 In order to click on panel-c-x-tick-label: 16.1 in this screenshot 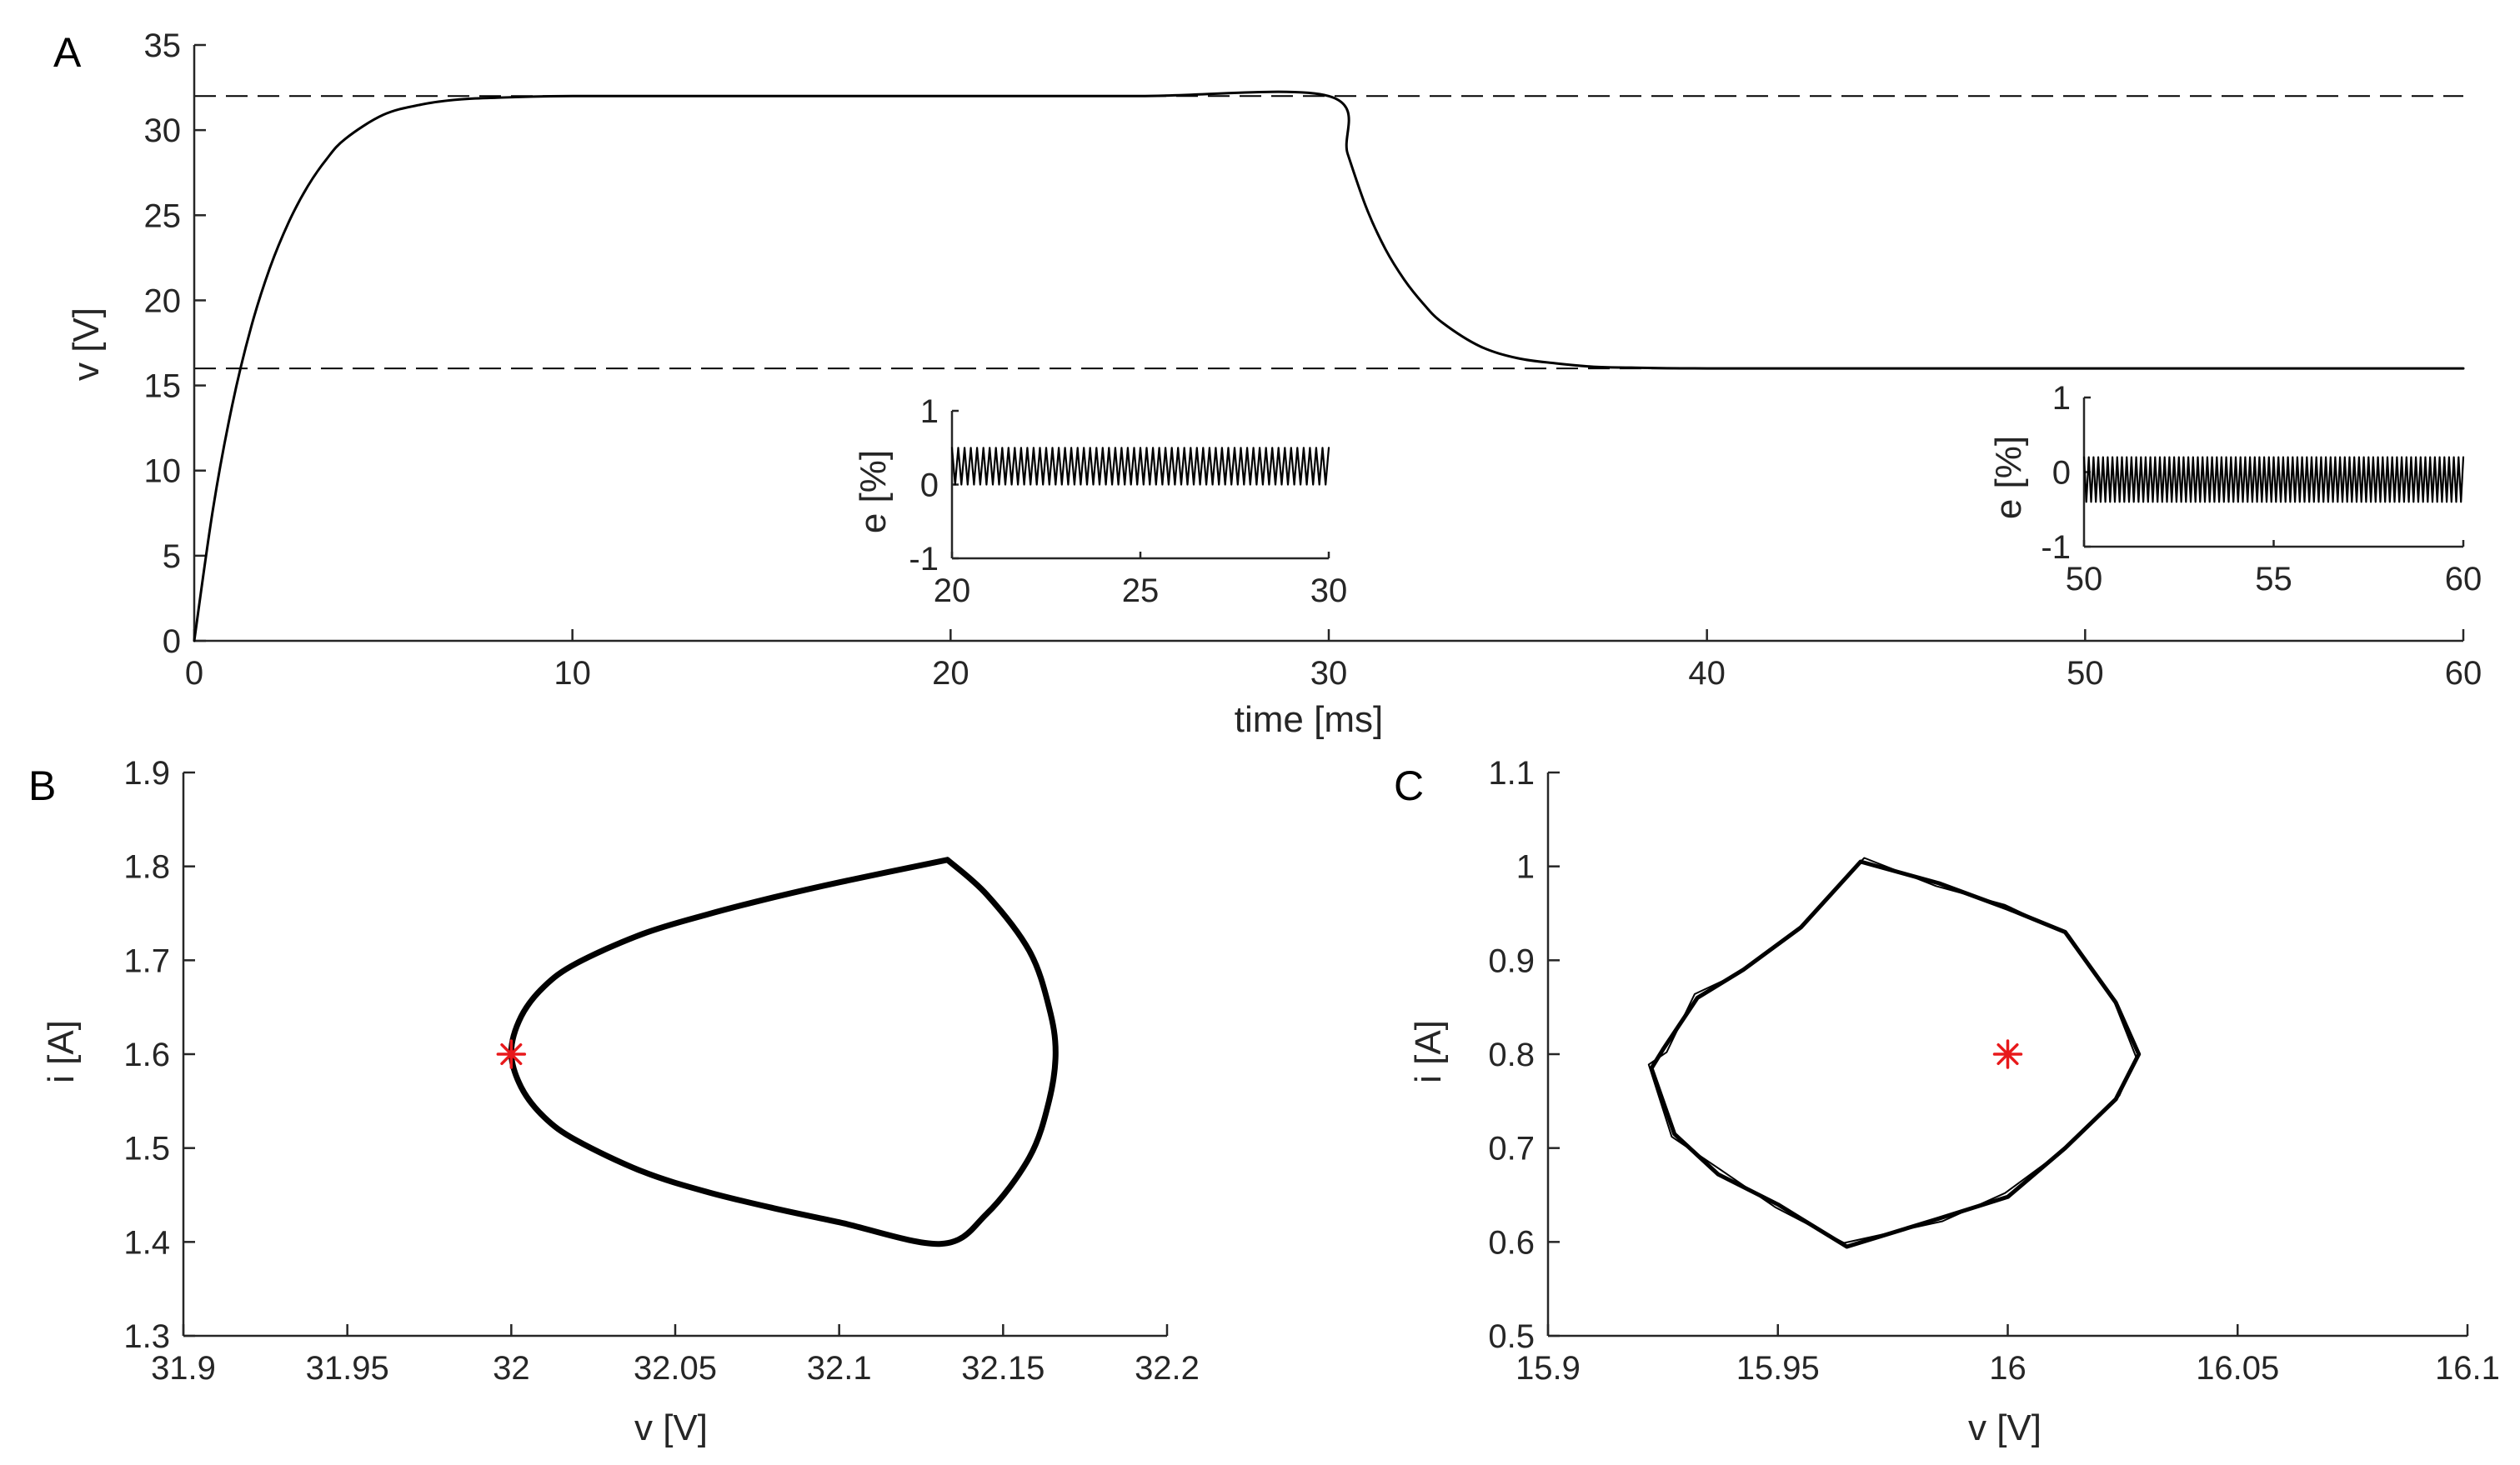, I will do `click(2467, 1368)`.